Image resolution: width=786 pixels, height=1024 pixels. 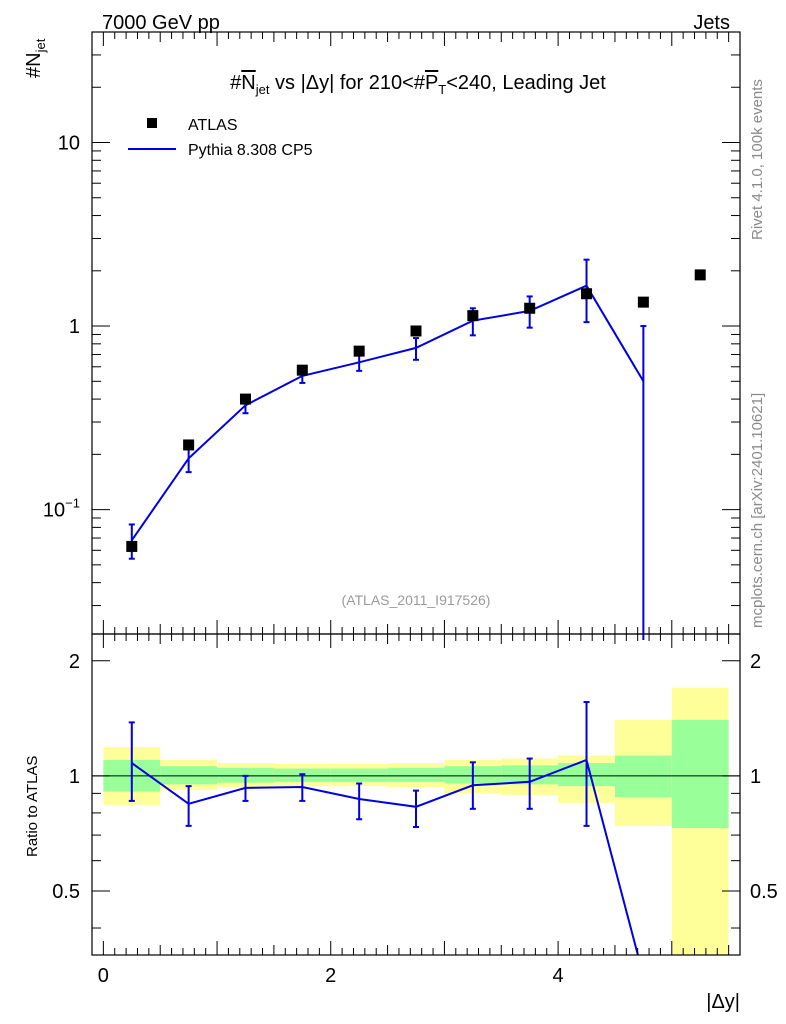 I want to click on title-part-e: P, so click(x=431, y=83).